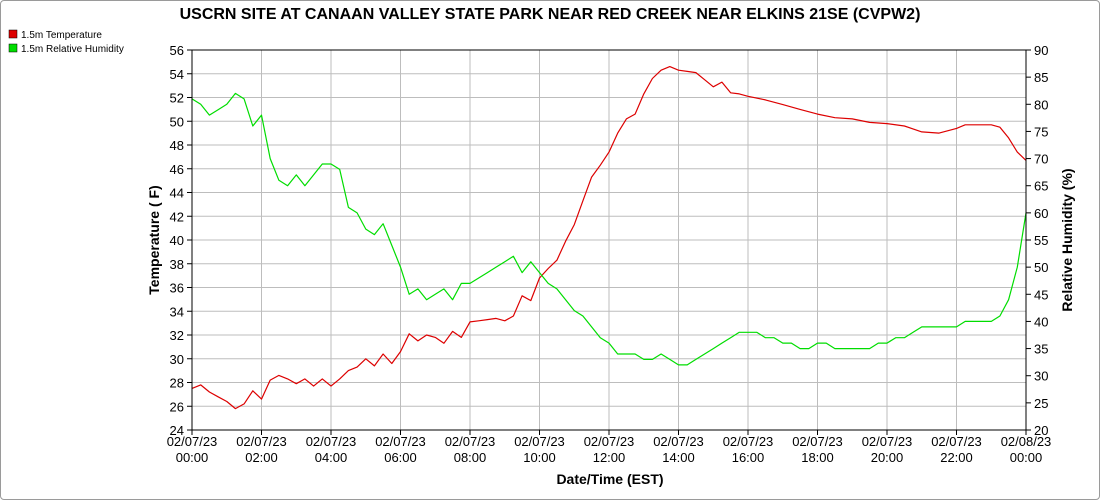  Describe the element at coordinates (1041, 267) in the screenshot. I see `right-tick-label: 50` at that location.